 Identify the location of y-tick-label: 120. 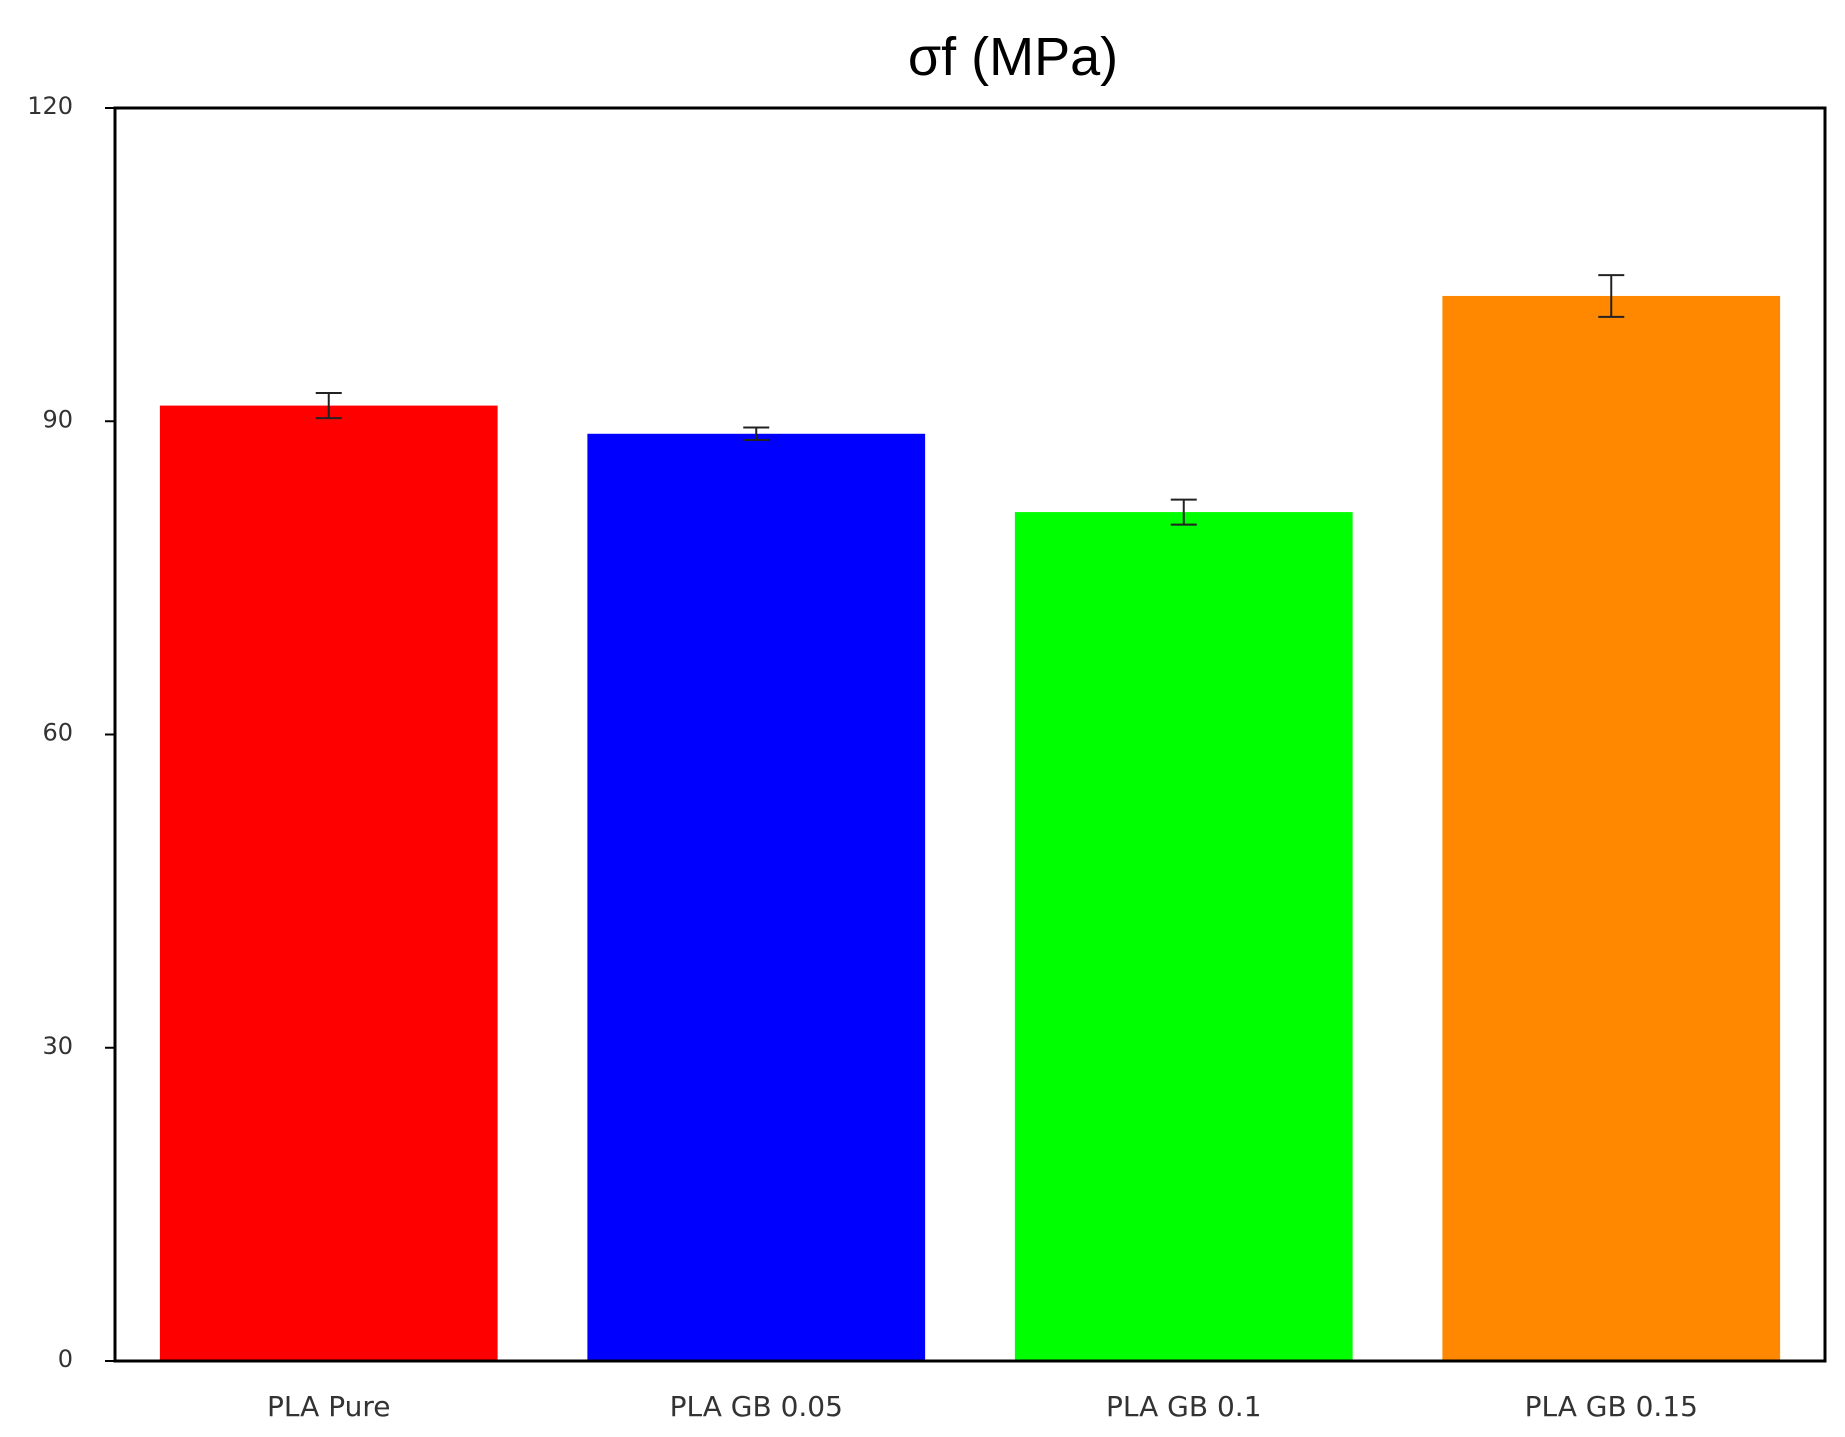
(50, 106).